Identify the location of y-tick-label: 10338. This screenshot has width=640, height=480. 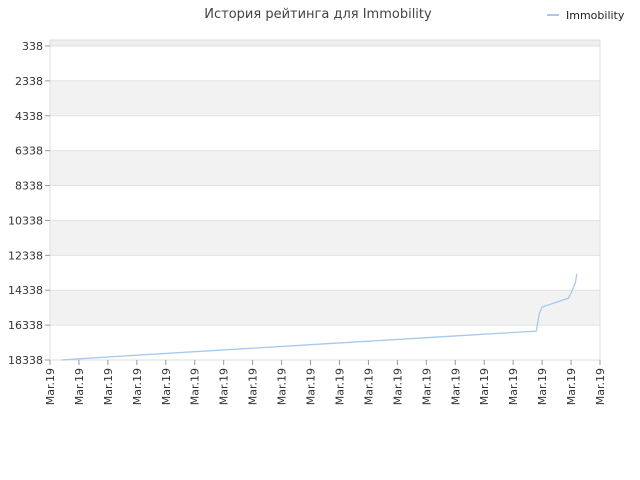
(25, 220).